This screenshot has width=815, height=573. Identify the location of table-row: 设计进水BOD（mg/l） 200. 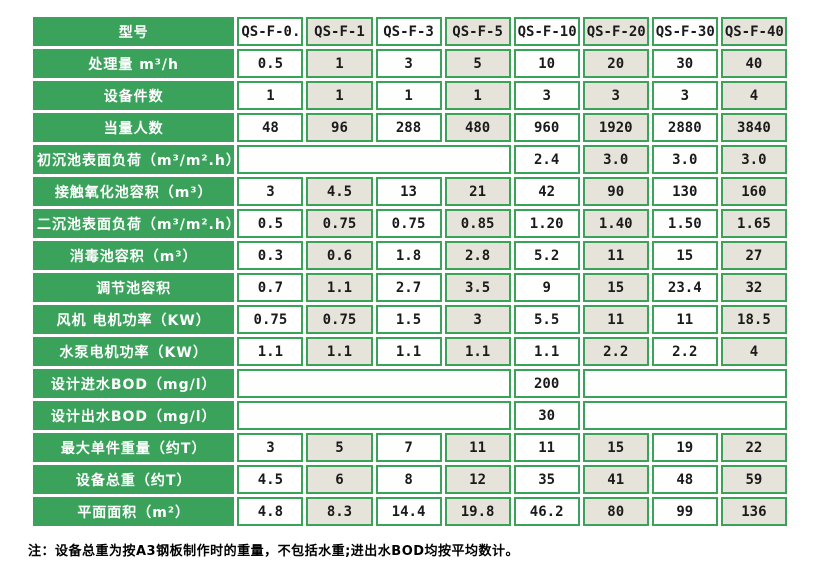
(410, 383).